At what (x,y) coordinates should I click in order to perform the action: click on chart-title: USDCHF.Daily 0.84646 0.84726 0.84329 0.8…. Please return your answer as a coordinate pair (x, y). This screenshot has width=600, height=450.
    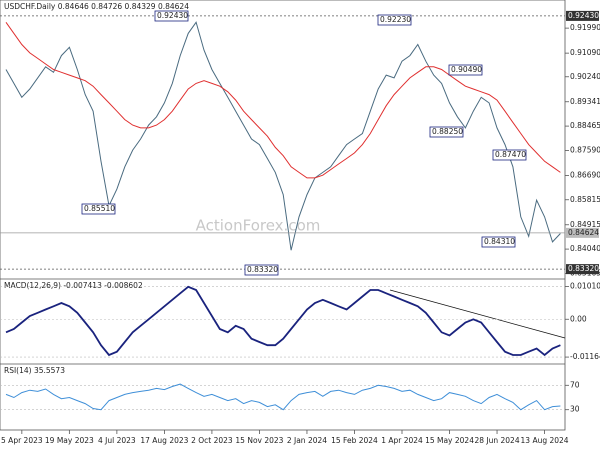
    Looking at the image, I should click on (96, 6).